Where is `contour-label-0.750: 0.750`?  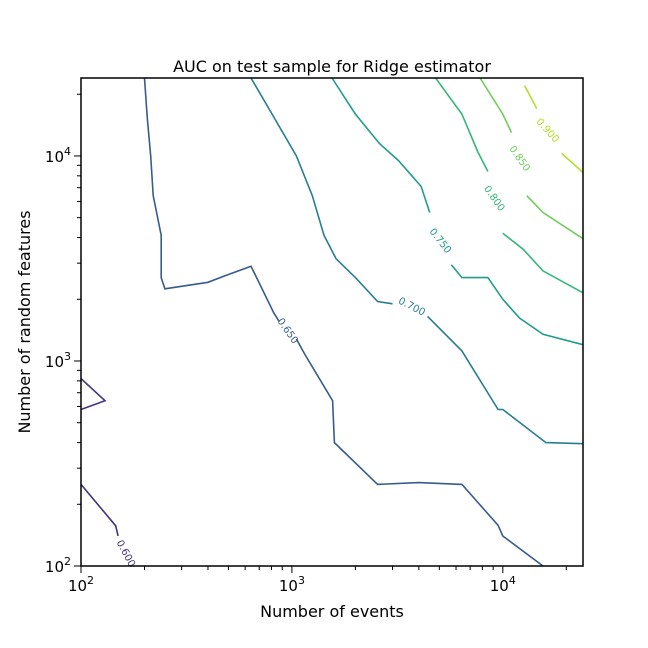
contour-label-0.750: 0.750 is located at coordinates (440, 241).